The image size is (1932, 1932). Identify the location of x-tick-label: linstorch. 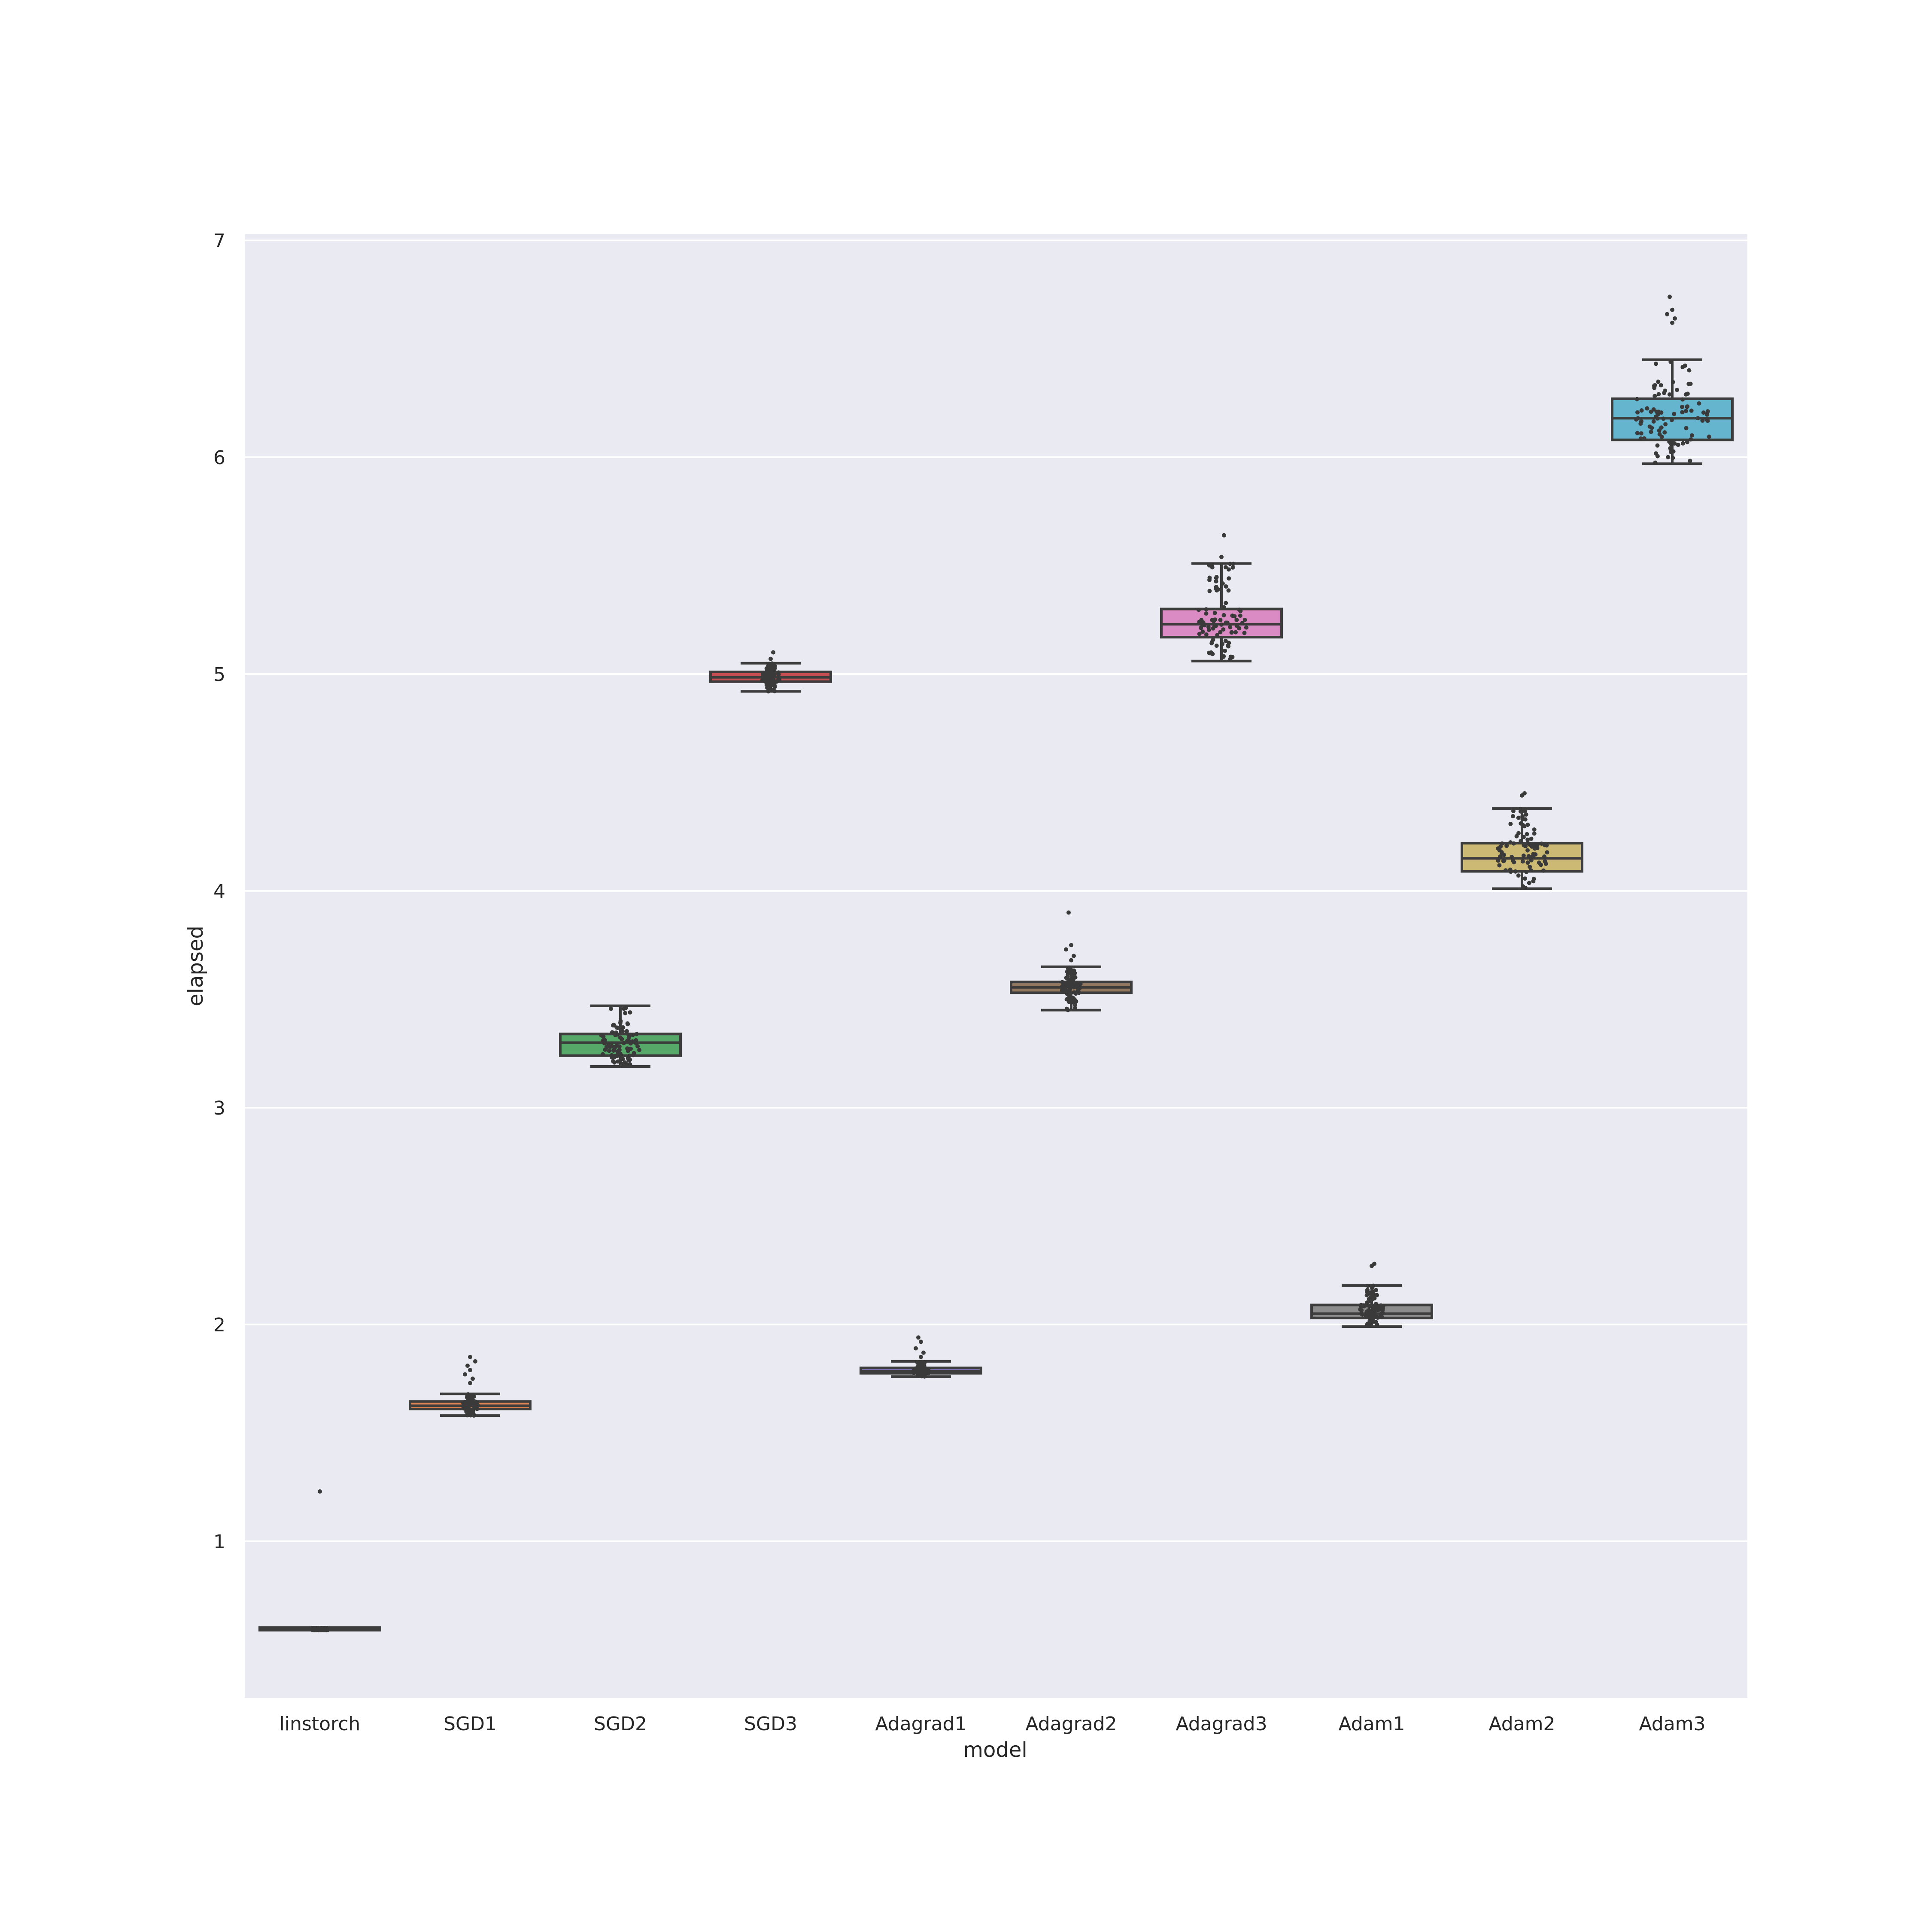
(320, 1724).